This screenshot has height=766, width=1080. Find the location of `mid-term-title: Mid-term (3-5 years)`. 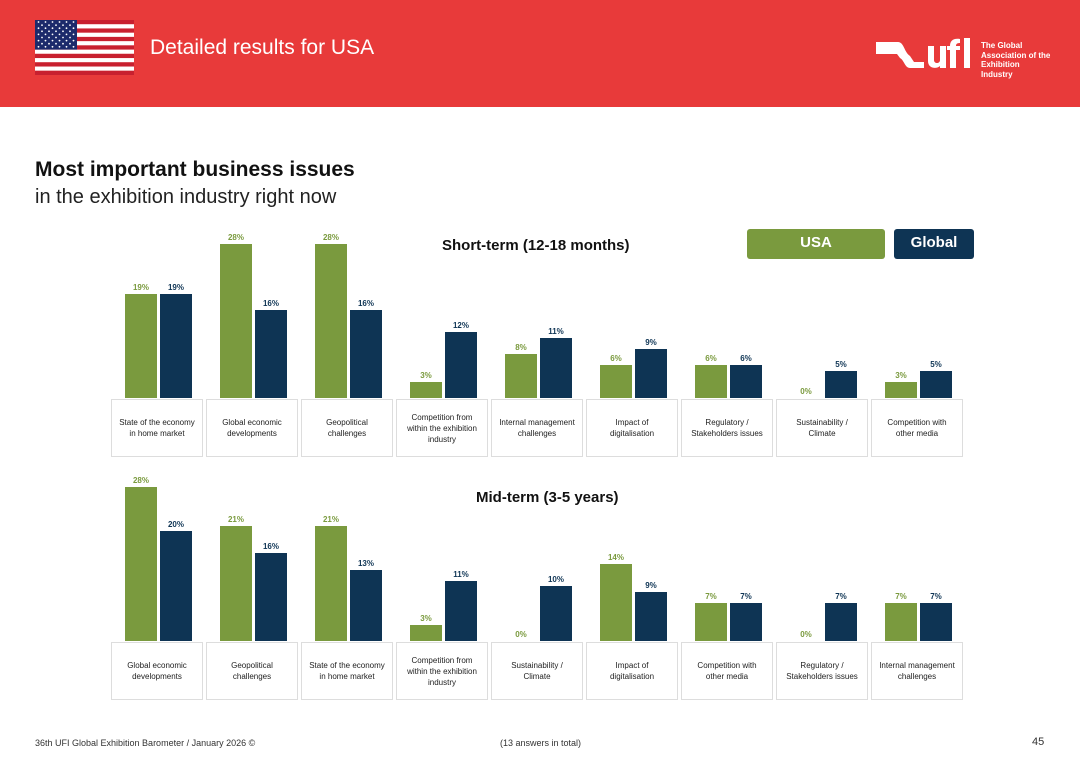

mid-term-title: Mid-term (3-5 years) is located at coordinates (547, 497).